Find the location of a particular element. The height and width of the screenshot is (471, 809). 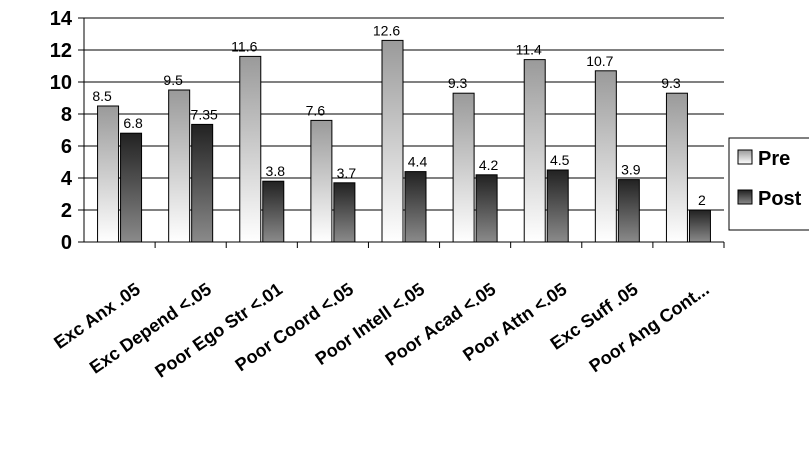

legend-label-pre: Pre is located at coordinates (774, 159).